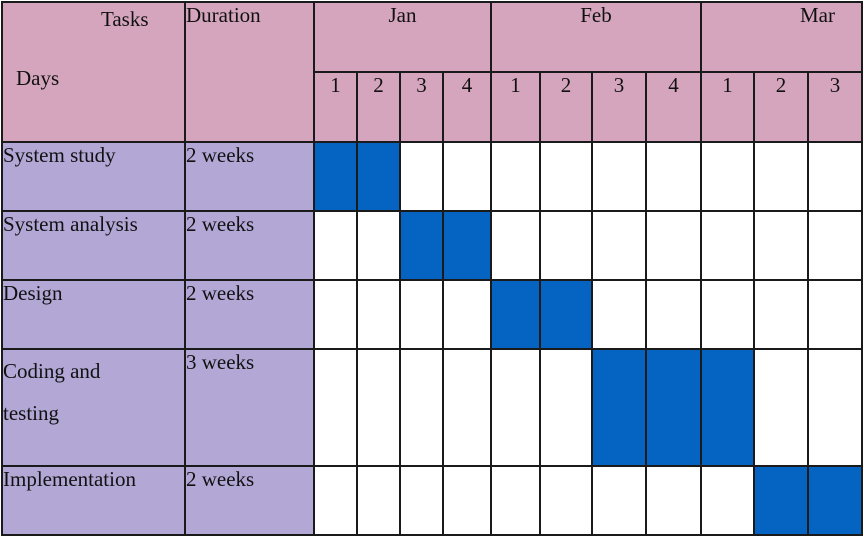 The width and height of the screenshot is (864, 557). What do you see at coordinates (125, 19) in the screenshot?
I see `tasks-header-label: Tasks` at bounding box center [125, 19].